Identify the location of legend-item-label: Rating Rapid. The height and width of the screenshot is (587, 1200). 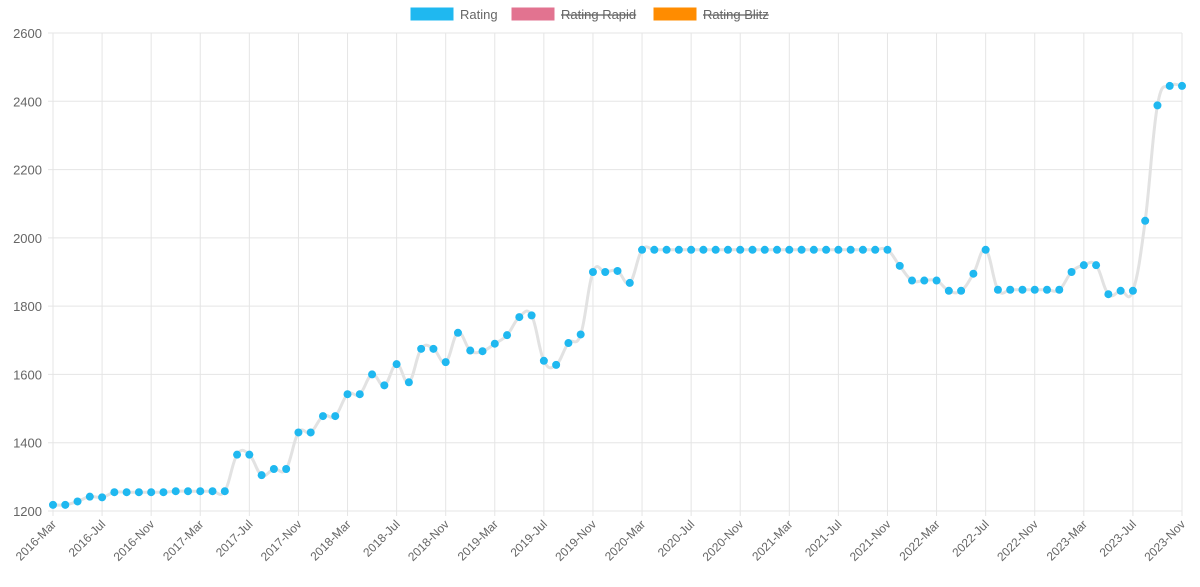
(598, 14).